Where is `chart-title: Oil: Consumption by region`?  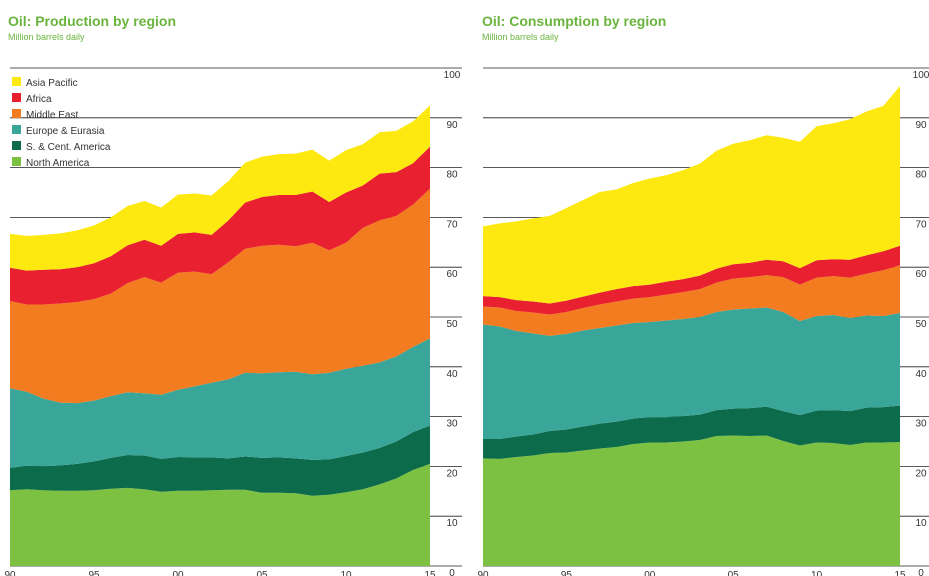
chart-title: Oil: Consumption by region is located at coordinates (574, 21).